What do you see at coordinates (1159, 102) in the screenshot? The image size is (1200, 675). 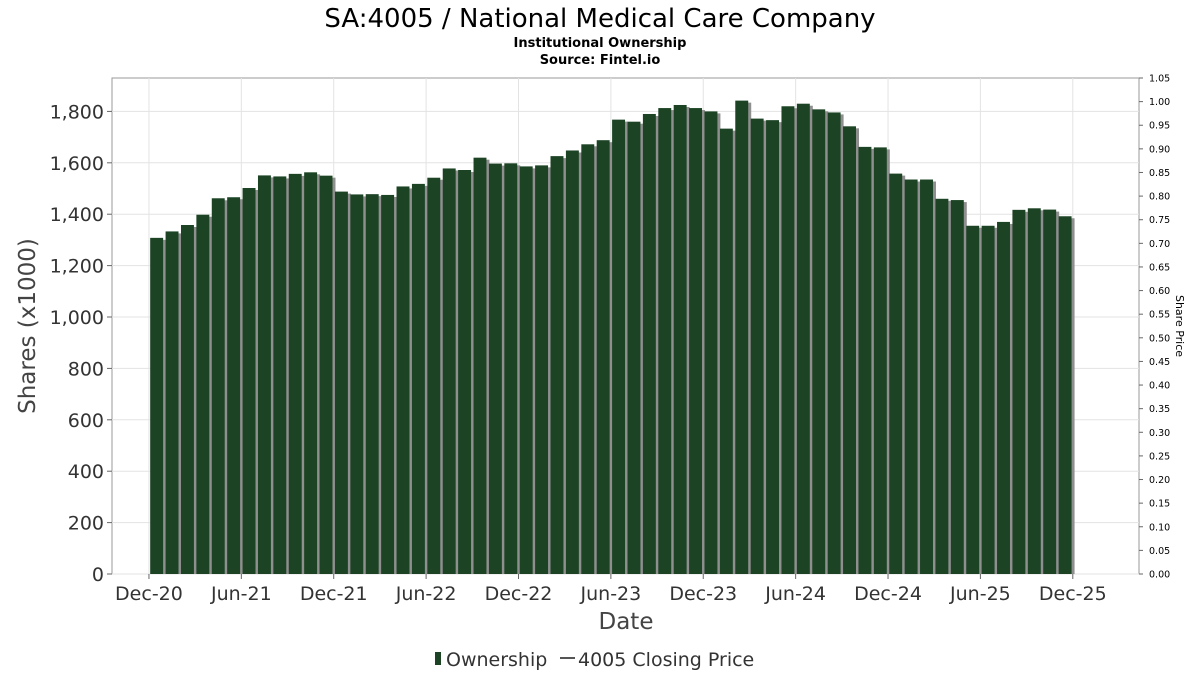 I see `y2-tick-label: 1.00` at bounding box center [1159, 102].